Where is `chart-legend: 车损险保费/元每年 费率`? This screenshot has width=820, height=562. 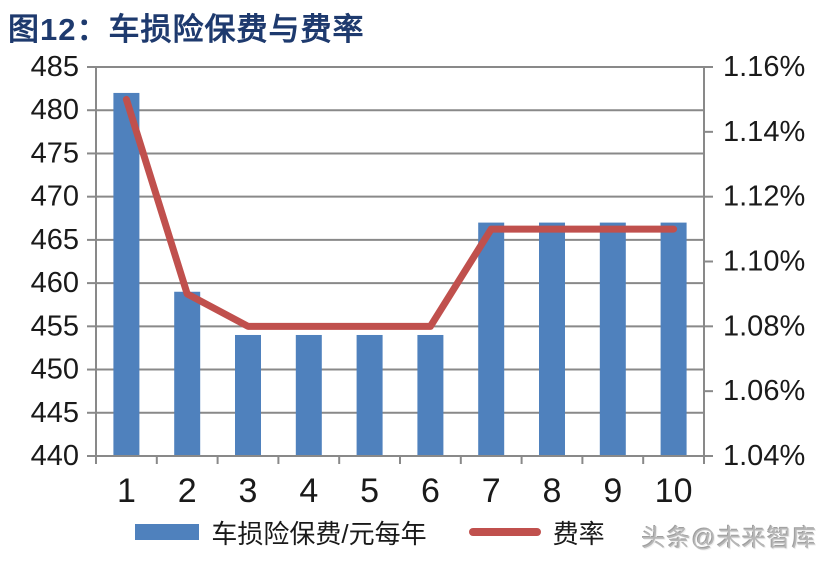 chart-legend: 车损险保费/元每年 费率 is located at coordinates (370, 532).